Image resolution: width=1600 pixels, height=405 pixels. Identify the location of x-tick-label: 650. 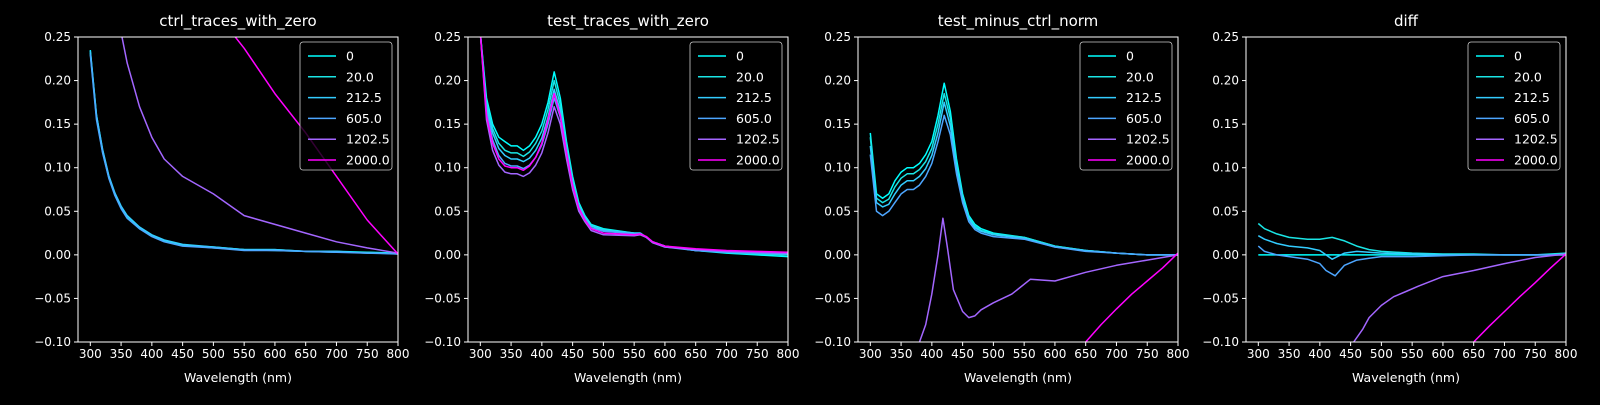
(1085, 354).